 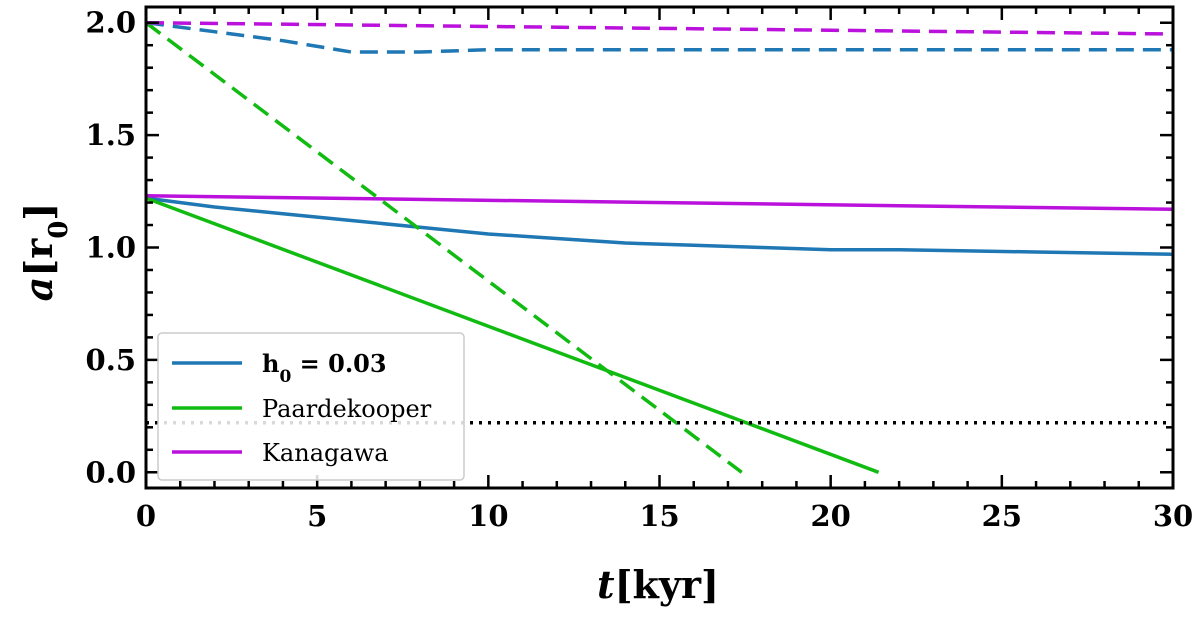 What do you see at coordinates (285, 377) in the screenshot?
I see `legend-label-h0-sub: 0` at bounding box center [285, 377].